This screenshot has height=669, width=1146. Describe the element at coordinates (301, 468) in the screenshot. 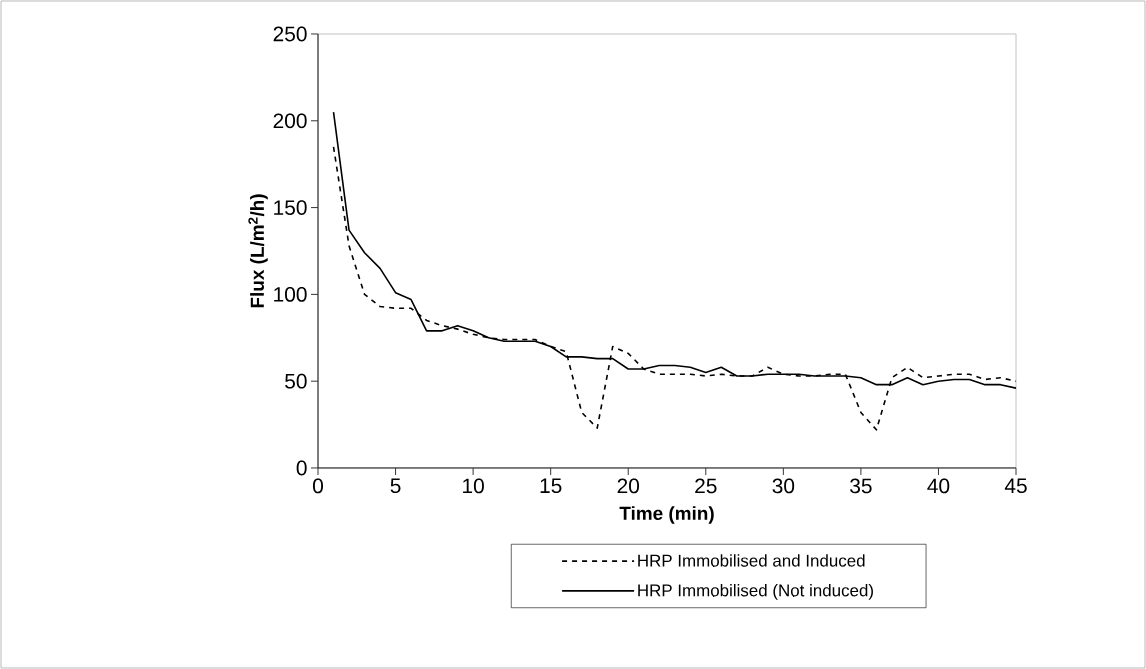

I see `y-tick-label: 0` at that location.